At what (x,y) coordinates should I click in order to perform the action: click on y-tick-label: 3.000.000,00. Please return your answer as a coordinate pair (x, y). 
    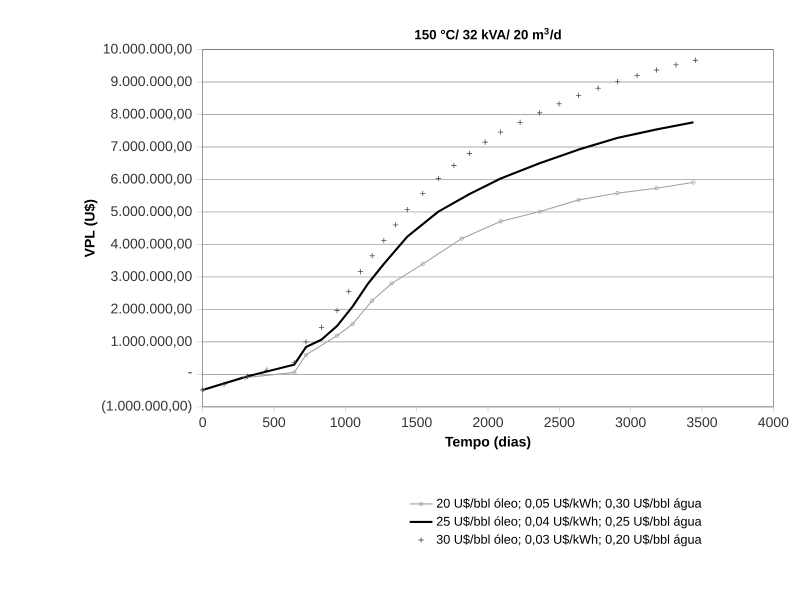
    Looking at the image, I should click on (151, 277).